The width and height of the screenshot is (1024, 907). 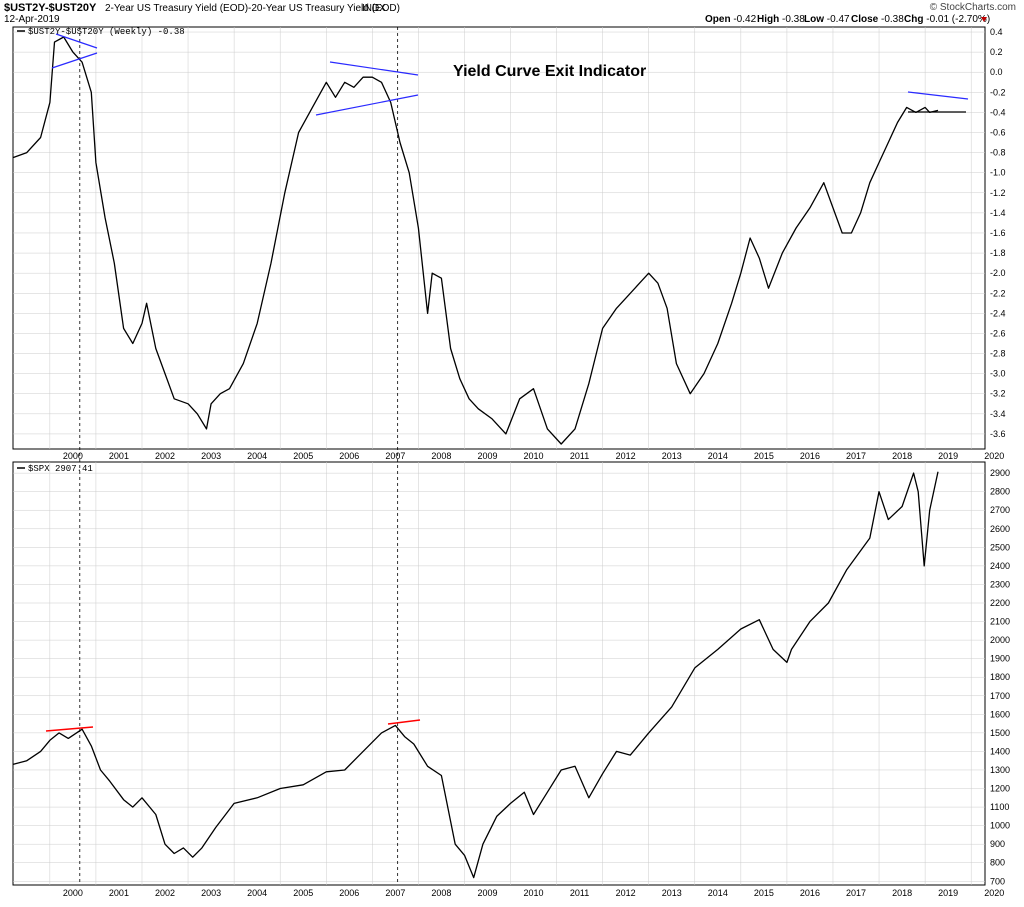 What do you see at coordinates (50, 8) in the screenshot?
I see `chart-symbol: $UST2Y-$UST20Y` at bounding box center [50, 8].